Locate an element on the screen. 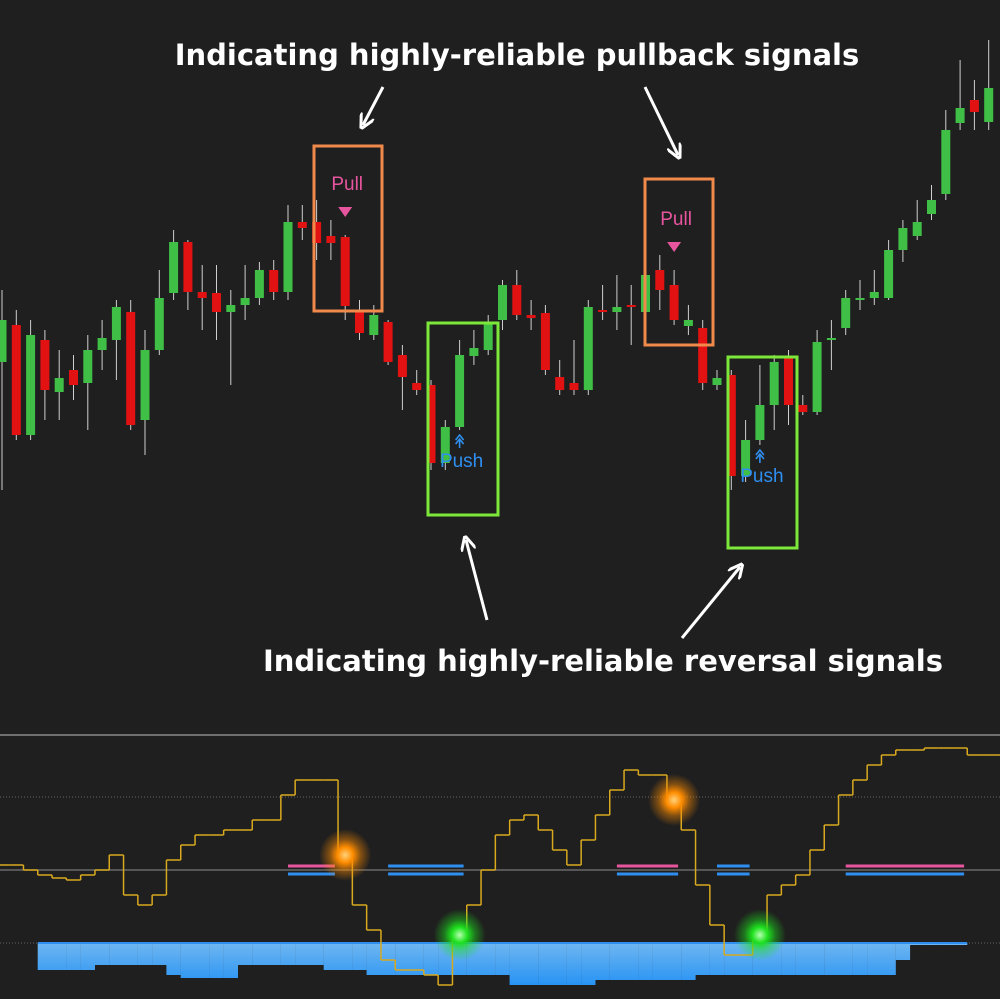  signal-label: Push is located at coordinates (761, 476).